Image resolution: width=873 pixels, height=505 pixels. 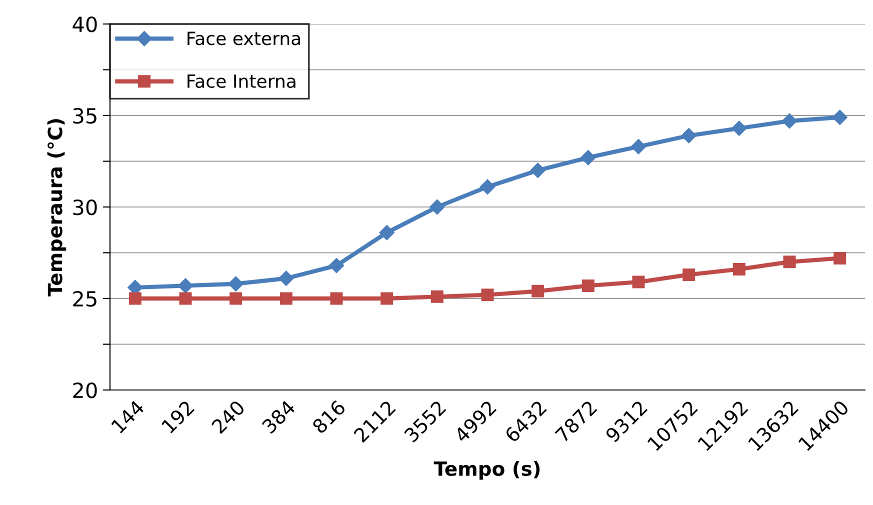 What do you see at coordinates (84, 298) in the screenshot?
I see `y-tick-label: 25` at bounding box center [84, 298].